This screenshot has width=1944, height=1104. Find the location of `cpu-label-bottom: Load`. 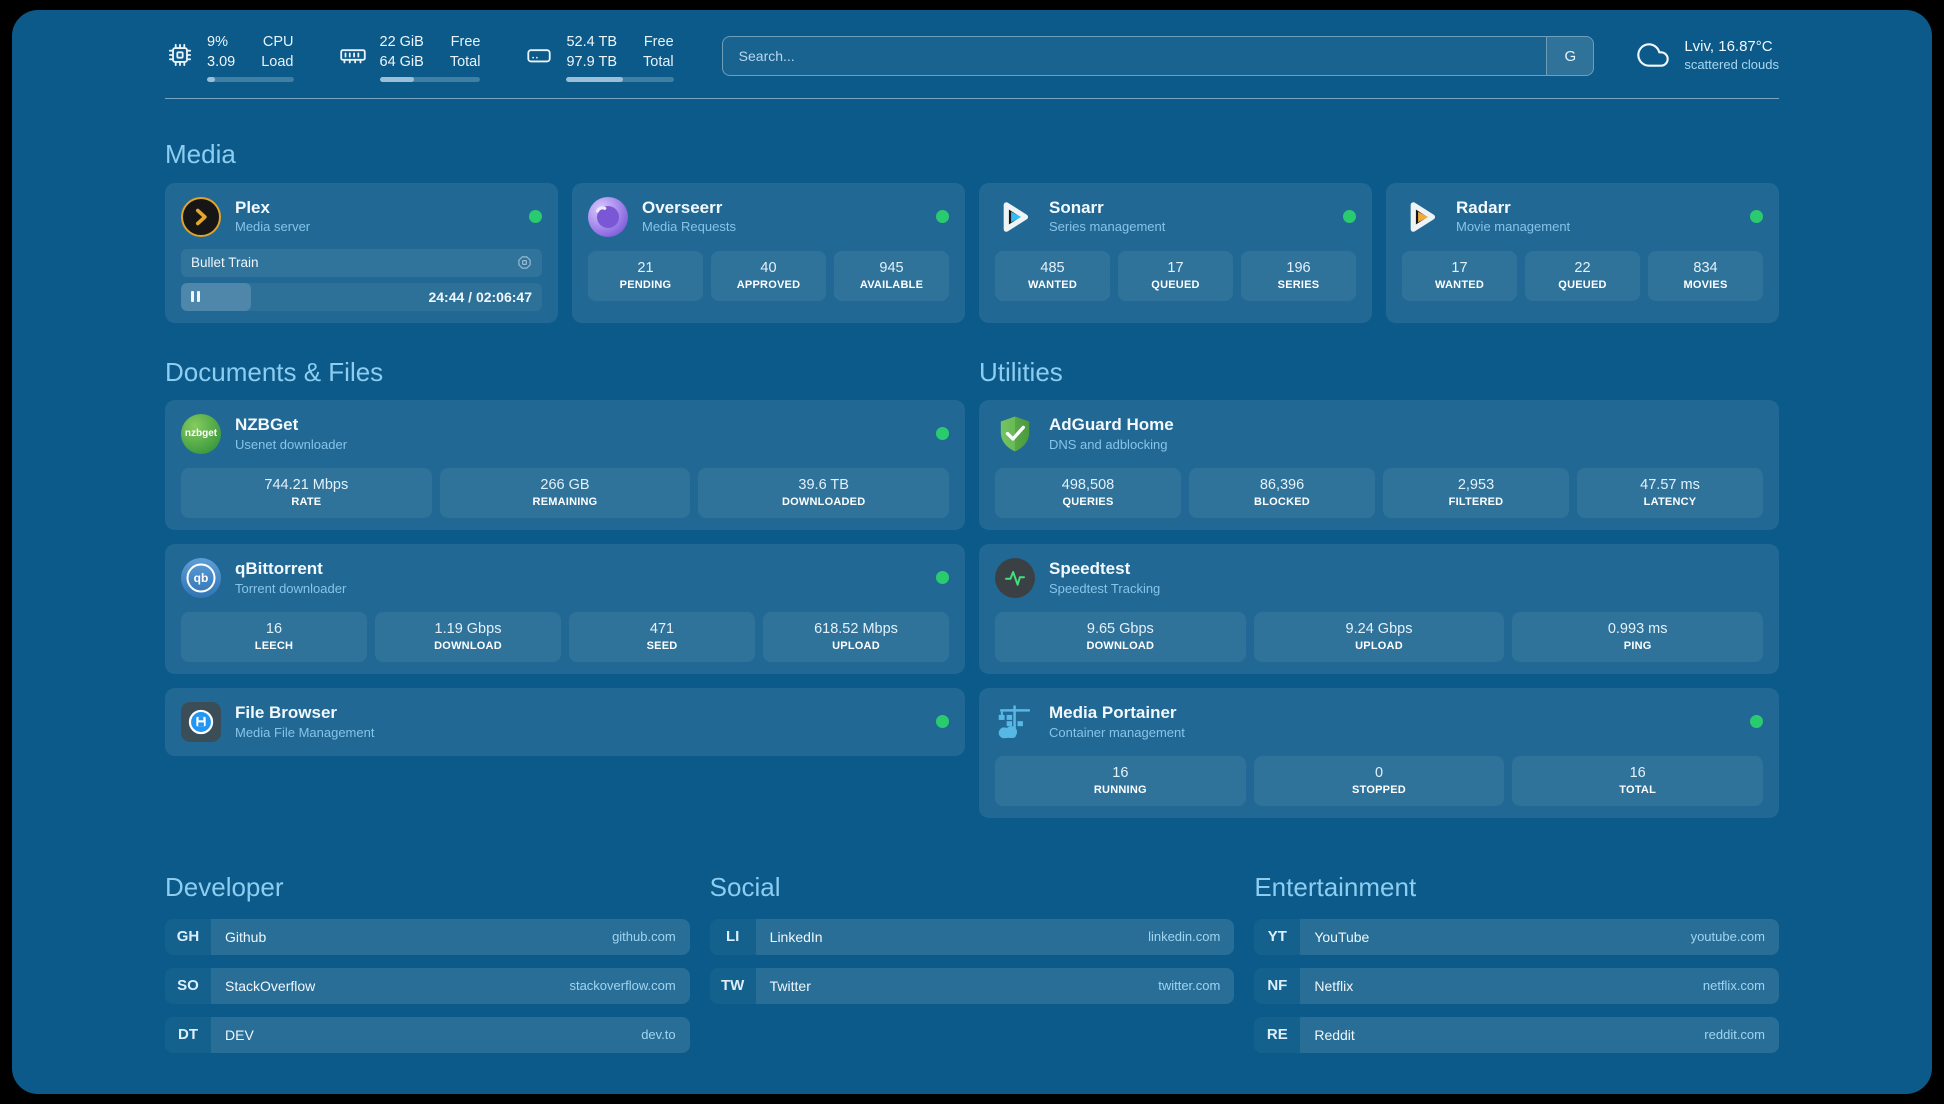

cpu-label-bottom: Load is located at coordinates (277, 61).